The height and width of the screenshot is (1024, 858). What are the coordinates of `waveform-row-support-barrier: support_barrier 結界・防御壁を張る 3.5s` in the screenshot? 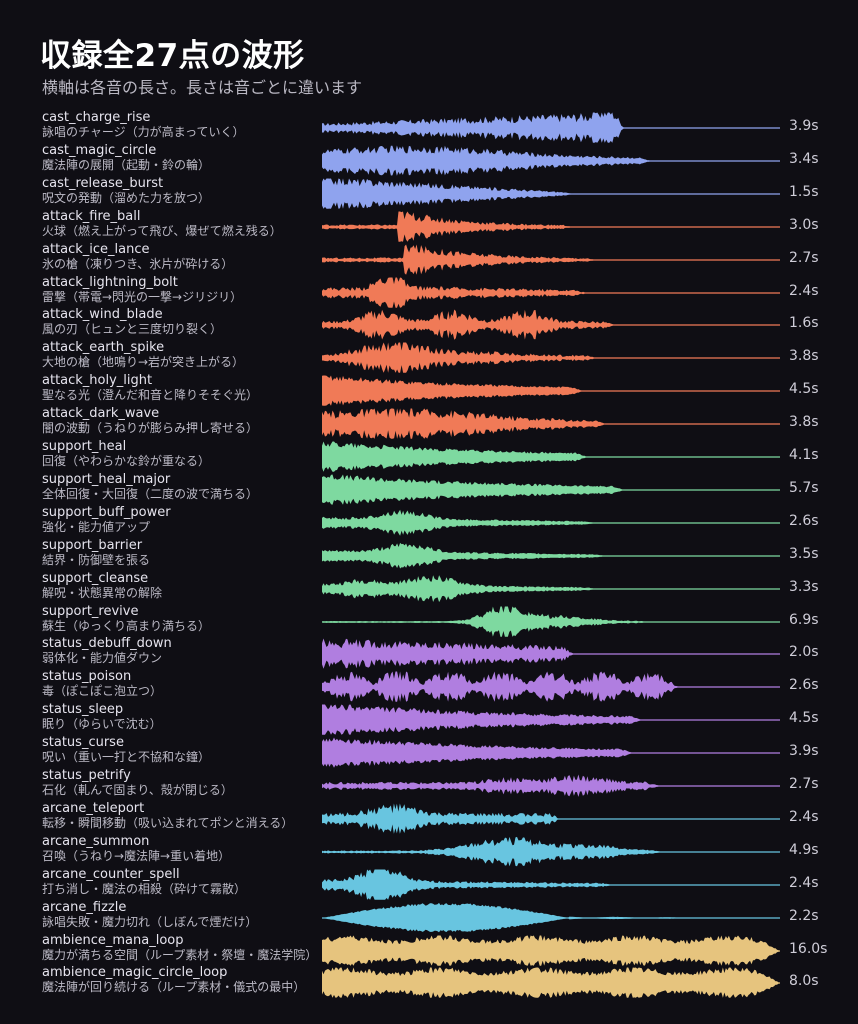 It's located at (429, 554).